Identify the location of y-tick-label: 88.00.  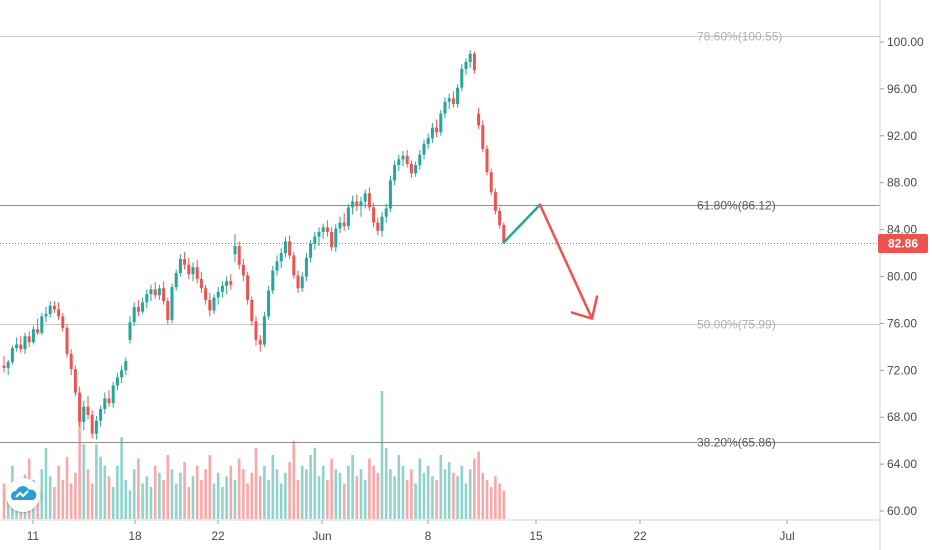
(902, 183).